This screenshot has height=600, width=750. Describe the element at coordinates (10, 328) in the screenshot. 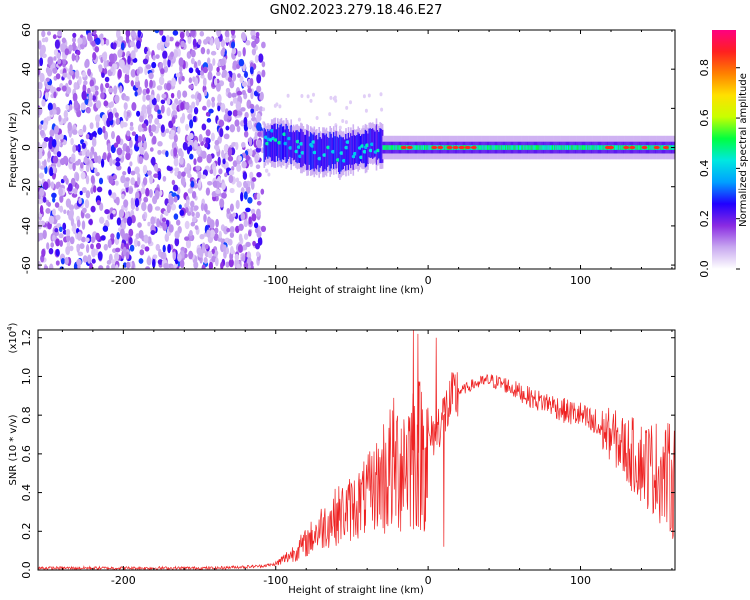

I see `snr-y-multiplier-exp: 4` at that location.